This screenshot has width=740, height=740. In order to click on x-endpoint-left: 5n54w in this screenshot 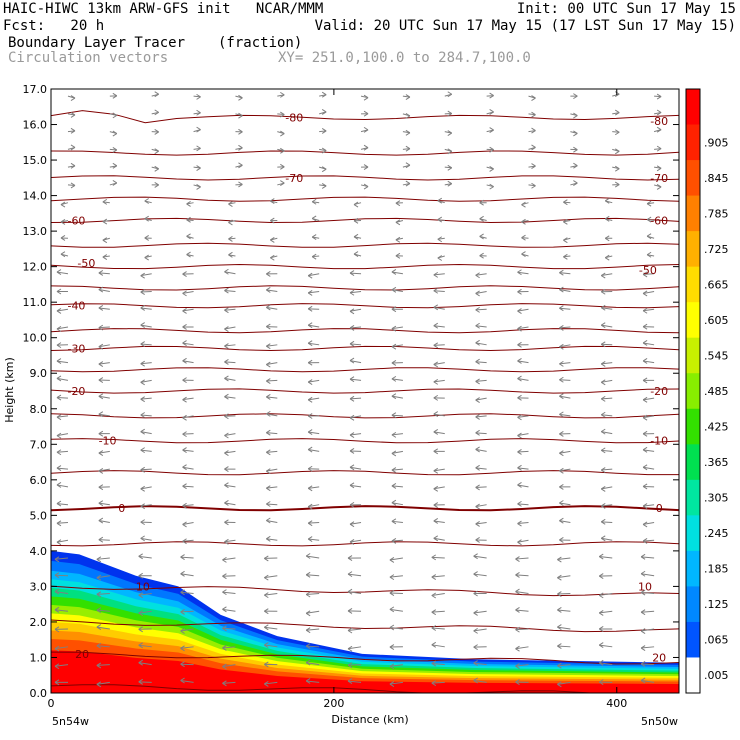, I will do `click(70, 721)`.